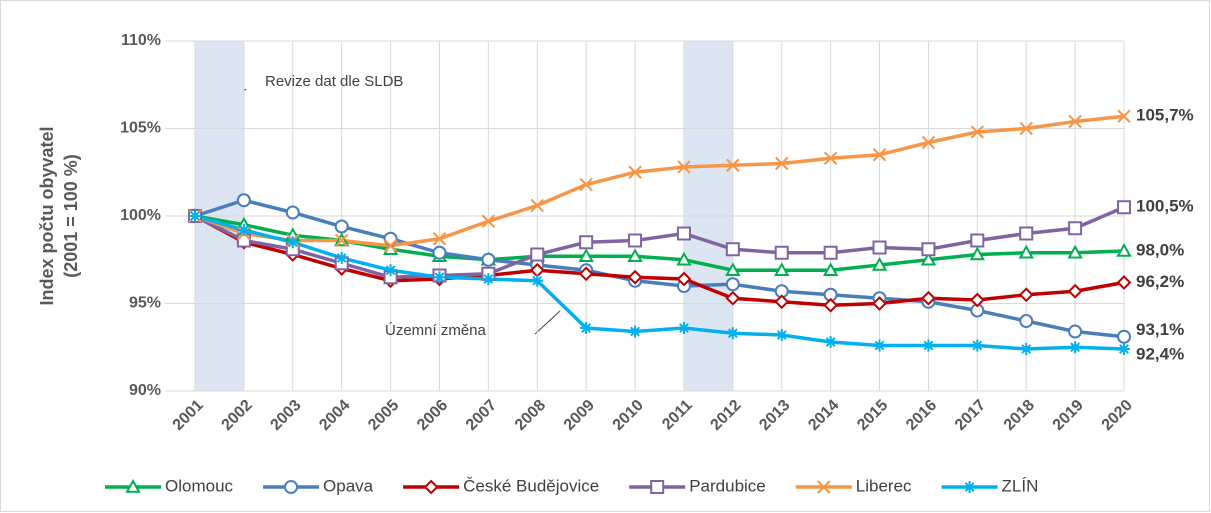 This screenshot has height=513, width=1211. I want to click on annotation: Územní změna, so click(436, 330).